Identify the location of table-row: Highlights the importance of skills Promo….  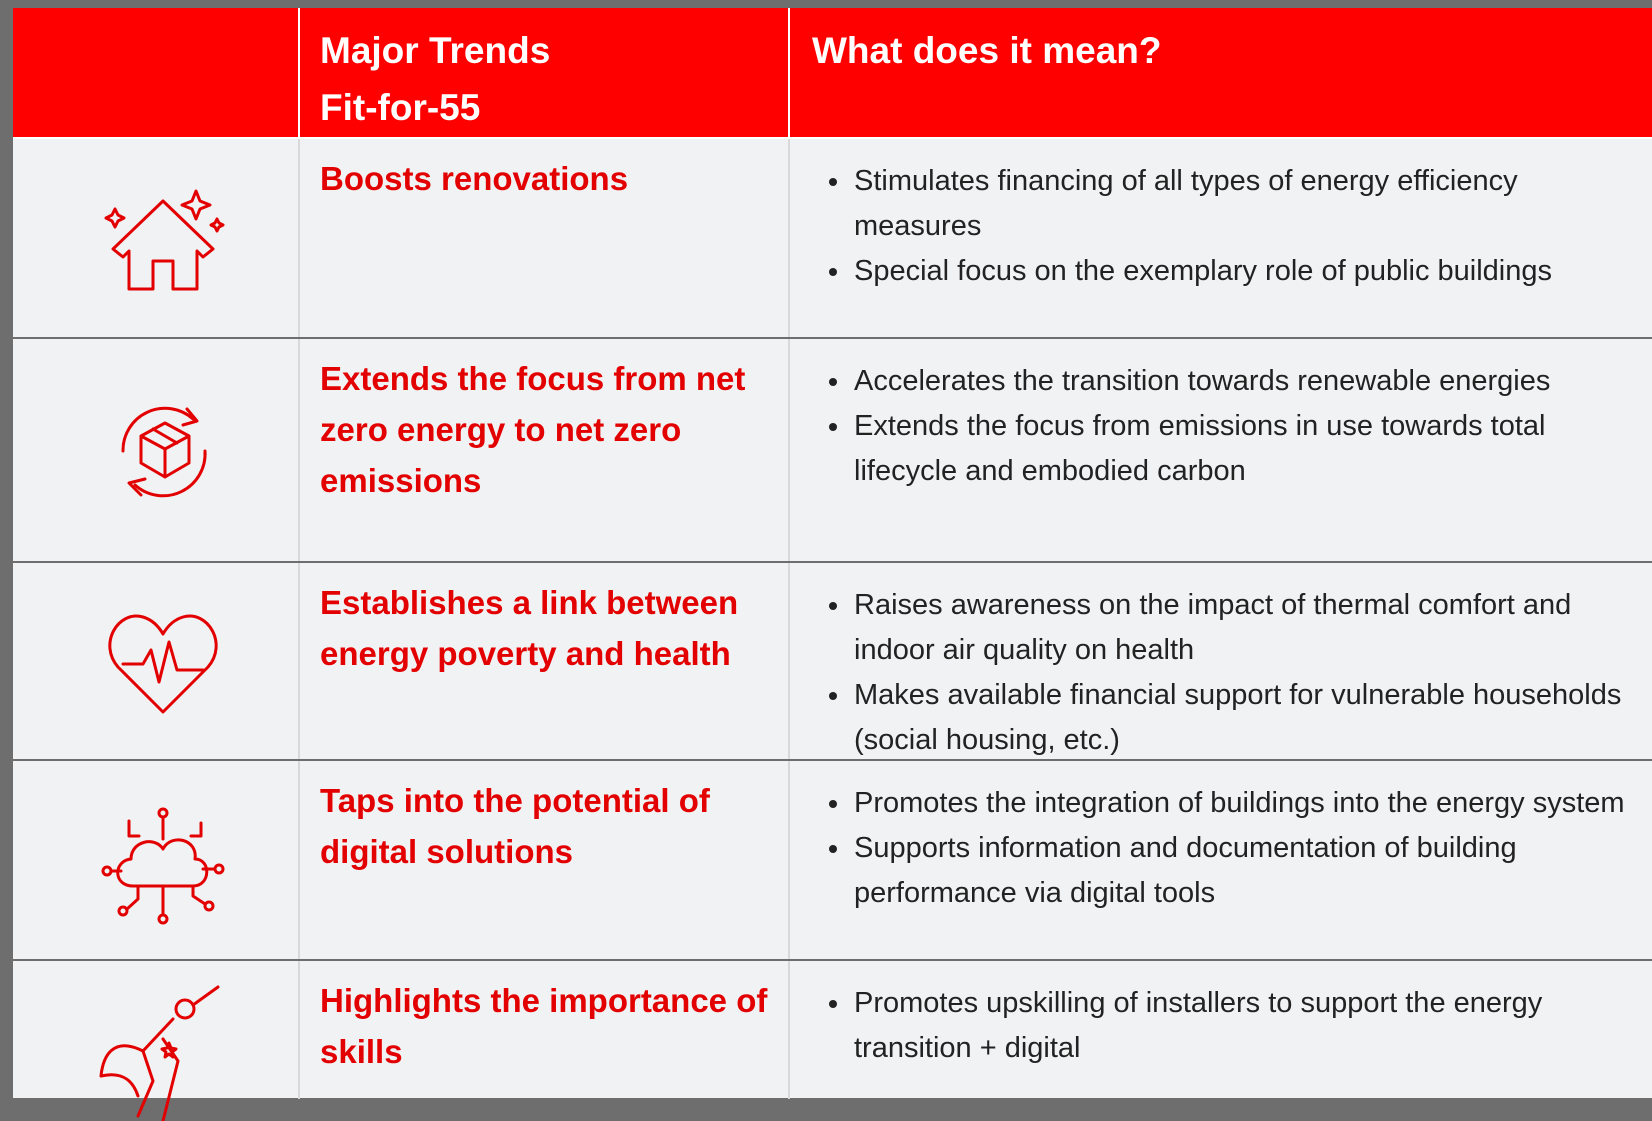
(832, 1041).